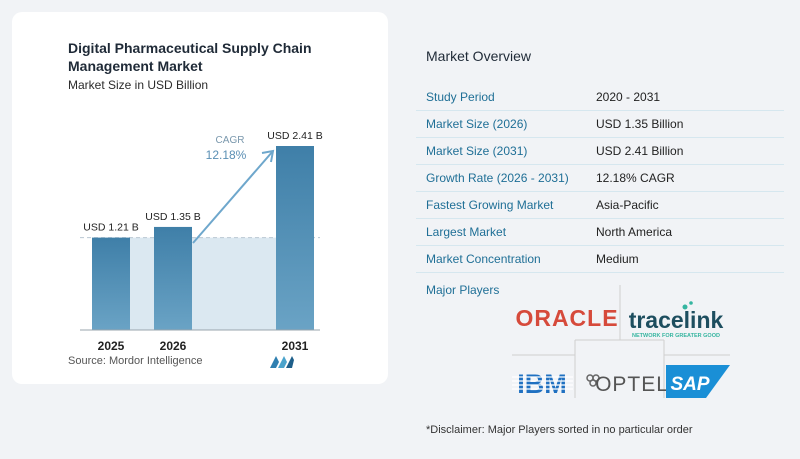  I want to click on overview-row: Market Size (2031) USD 2.41 Billion, so click(600, 151).